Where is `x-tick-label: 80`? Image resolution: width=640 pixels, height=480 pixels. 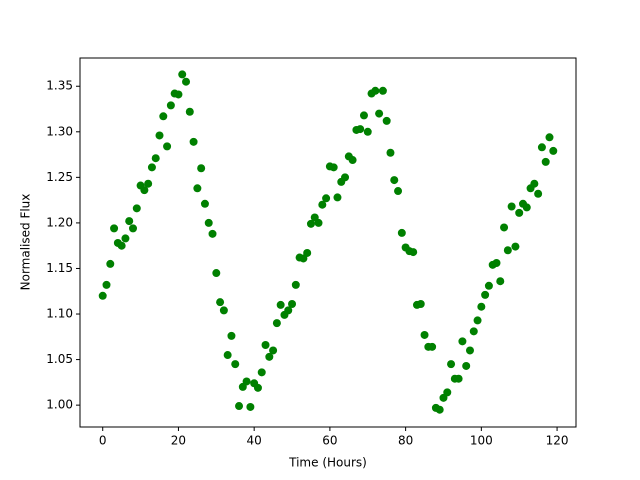
x-tick-label: 80 is located at coordinates (405, 441).